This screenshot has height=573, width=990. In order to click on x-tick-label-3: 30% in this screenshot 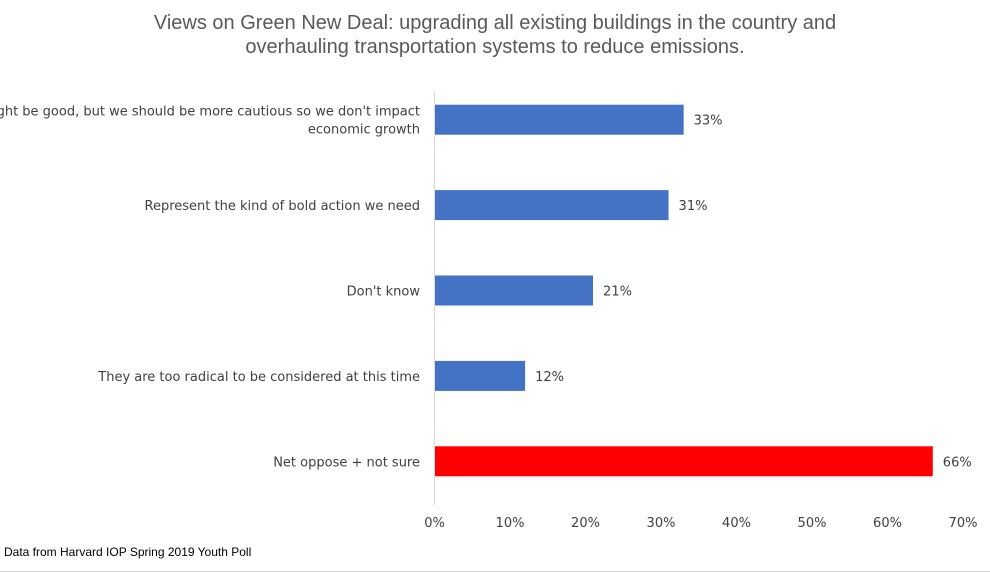, I will do `click(661, 523)`.